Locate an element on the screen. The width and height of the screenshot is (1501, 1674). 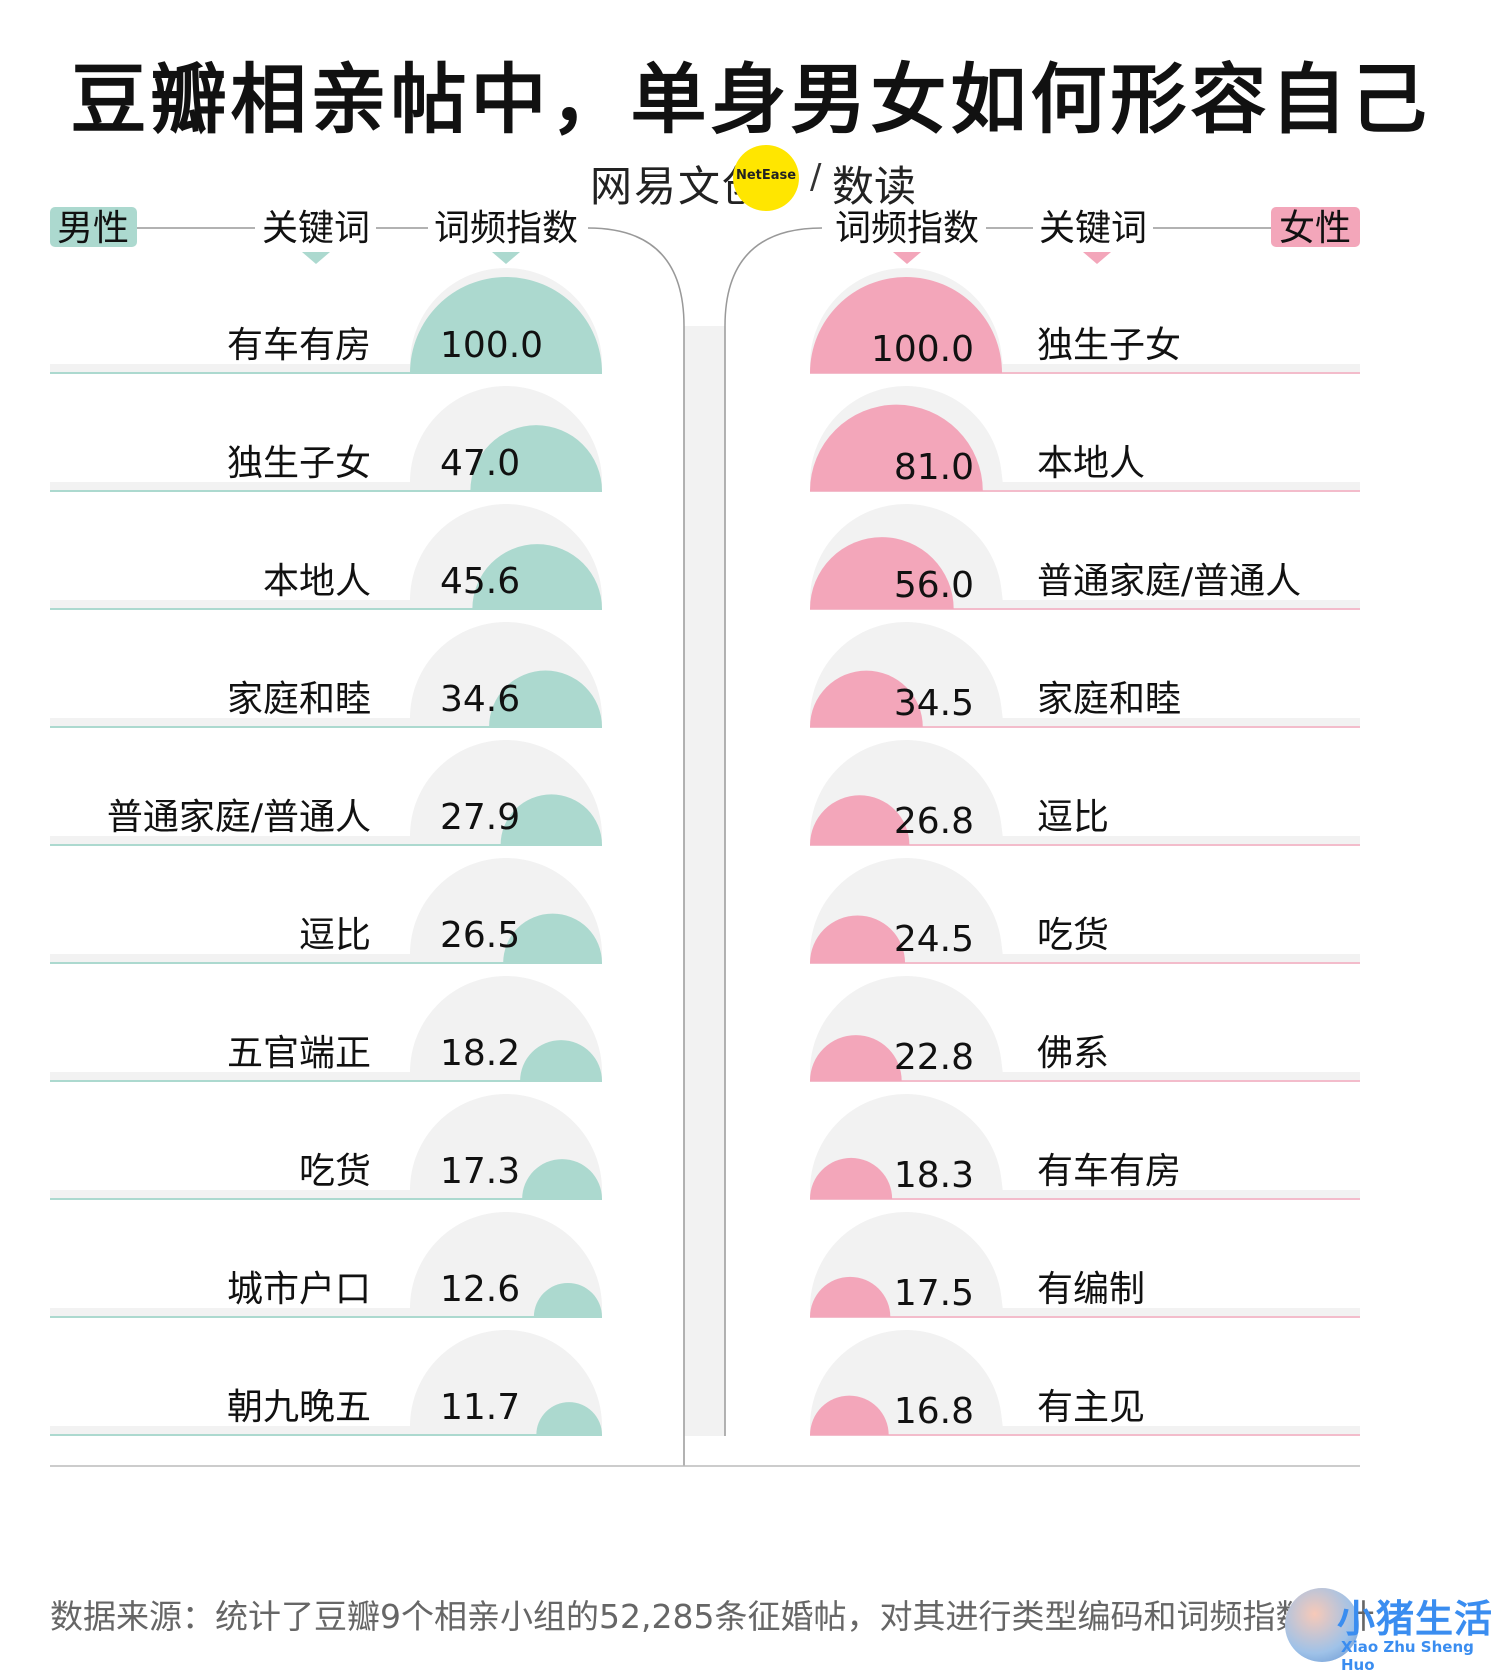
male-keyword-label: 五官端正 is located at coordinates (299, 1053).